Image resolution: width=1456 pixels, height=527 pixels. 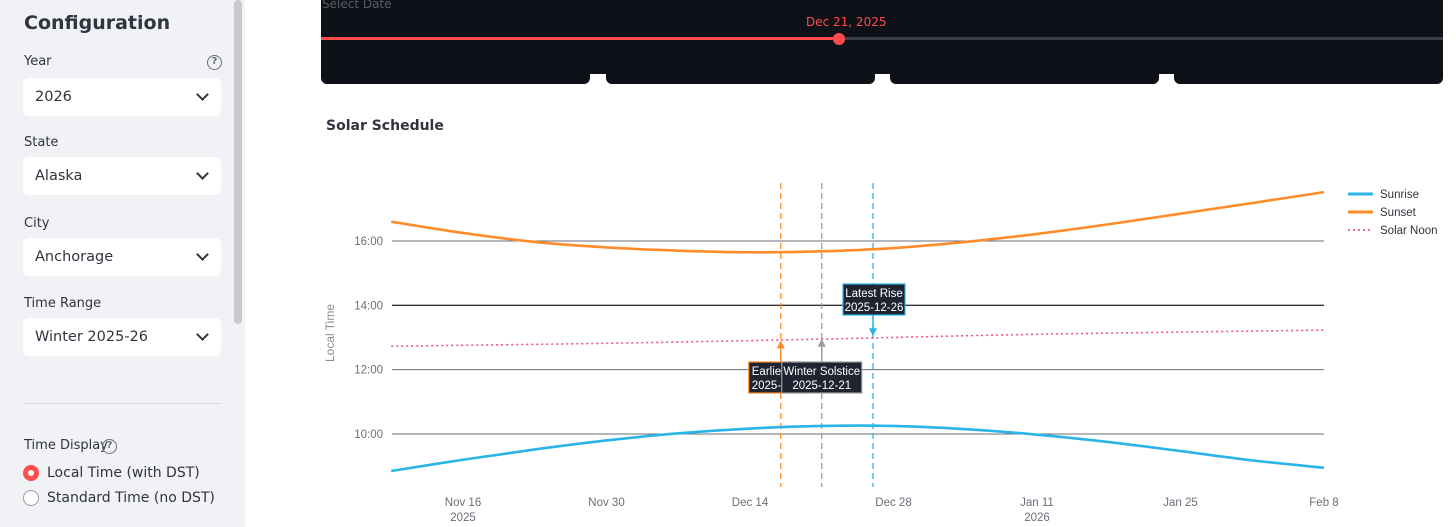 I want to click on y-axis-label: Local Time, so click(x=330, y=333).